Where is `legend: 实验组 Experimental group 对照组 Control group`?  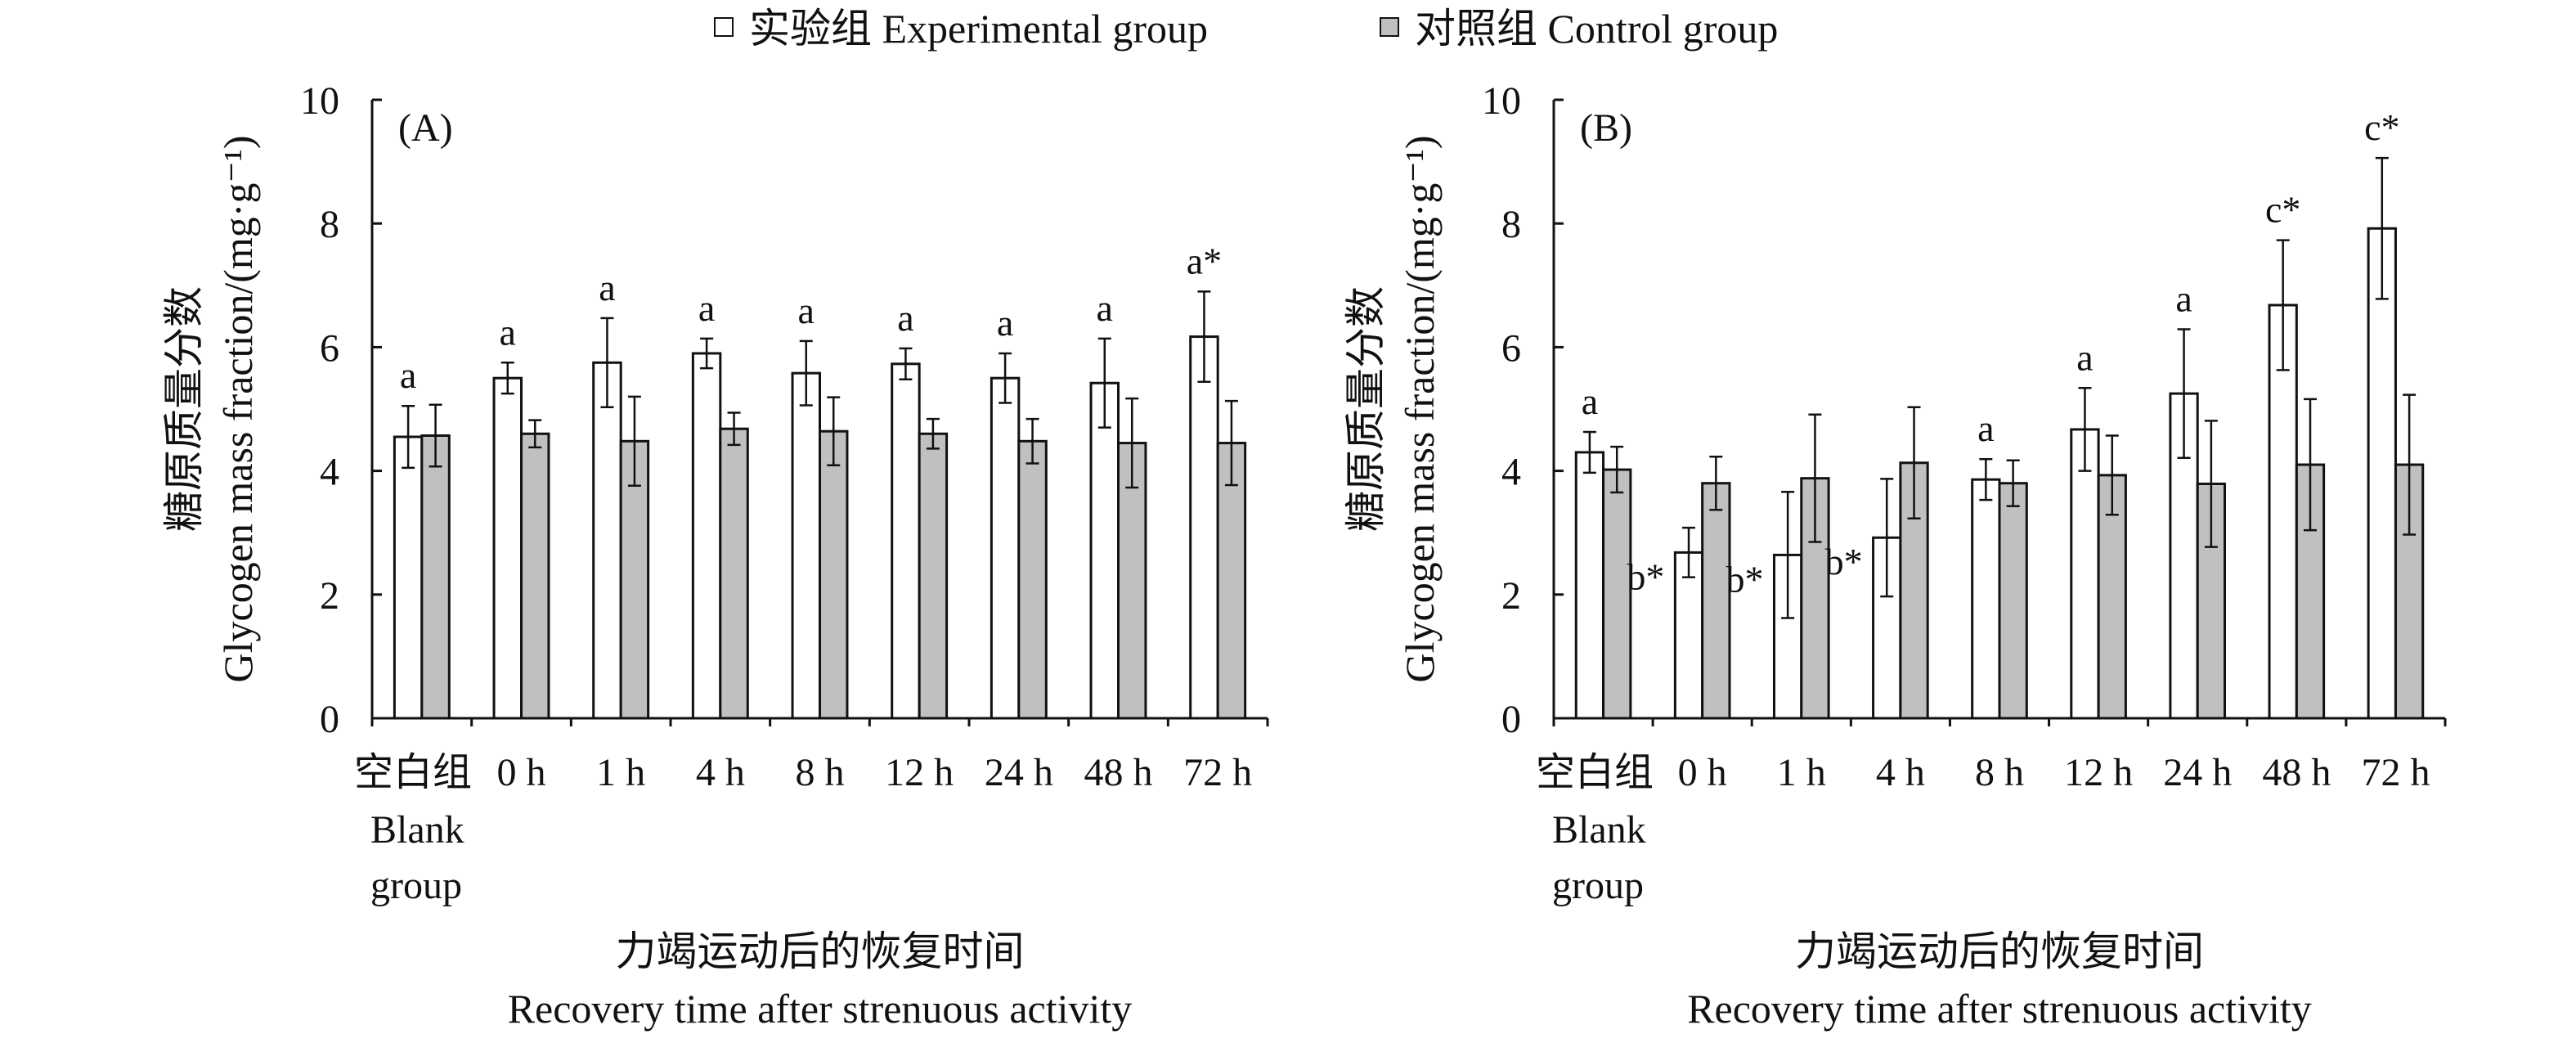 legend: 实验组 Experimental group 对照组 Control group is located at coordinates (1246, 29).